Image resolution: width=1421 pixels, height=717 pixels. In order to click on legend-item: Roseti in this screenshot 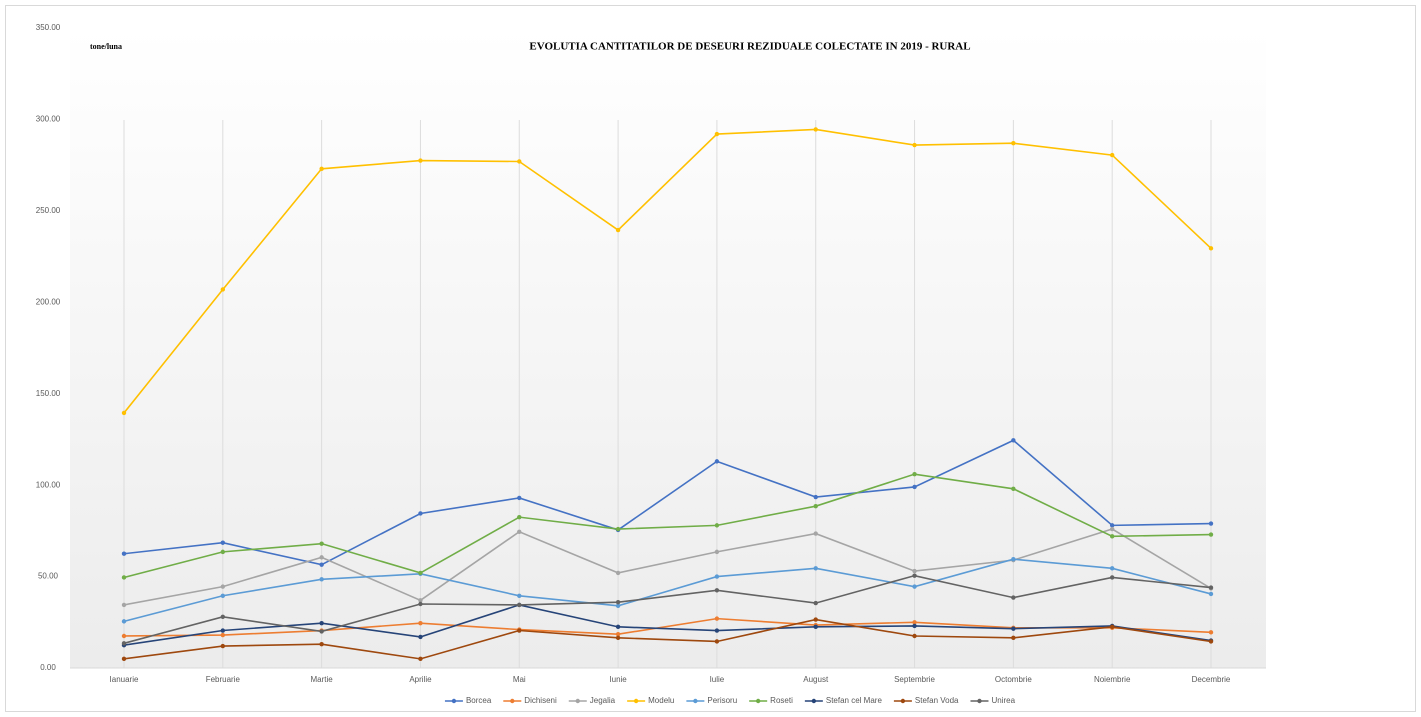, I will do `click(771, 700)`.